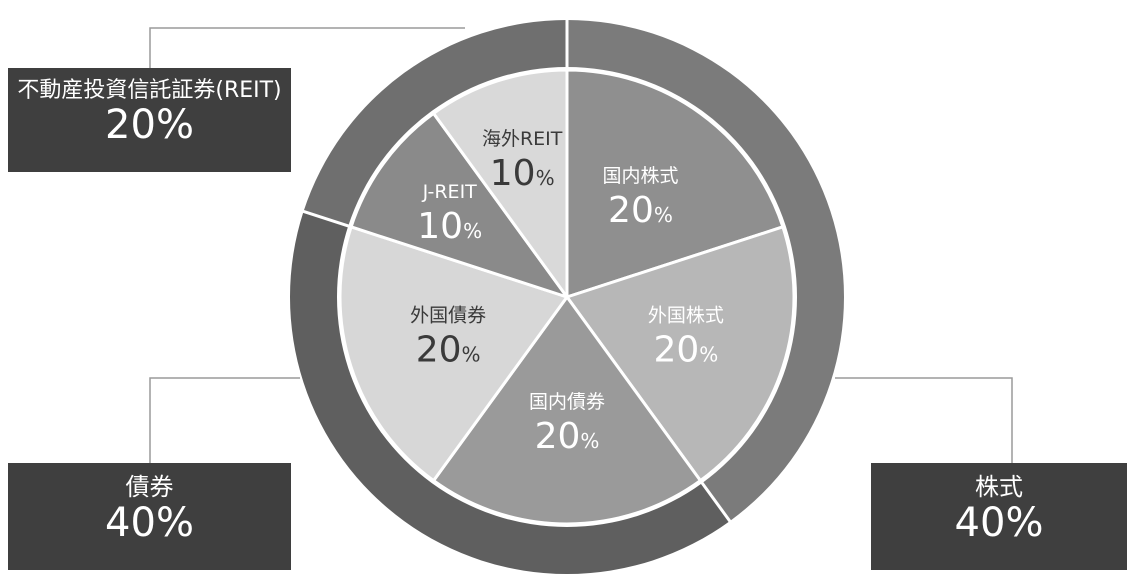 The image size is (1136, 582). Describe the element at coordinates (149, 487) in the screenshot. I see `callout-bonds-label: 債券` at that location.